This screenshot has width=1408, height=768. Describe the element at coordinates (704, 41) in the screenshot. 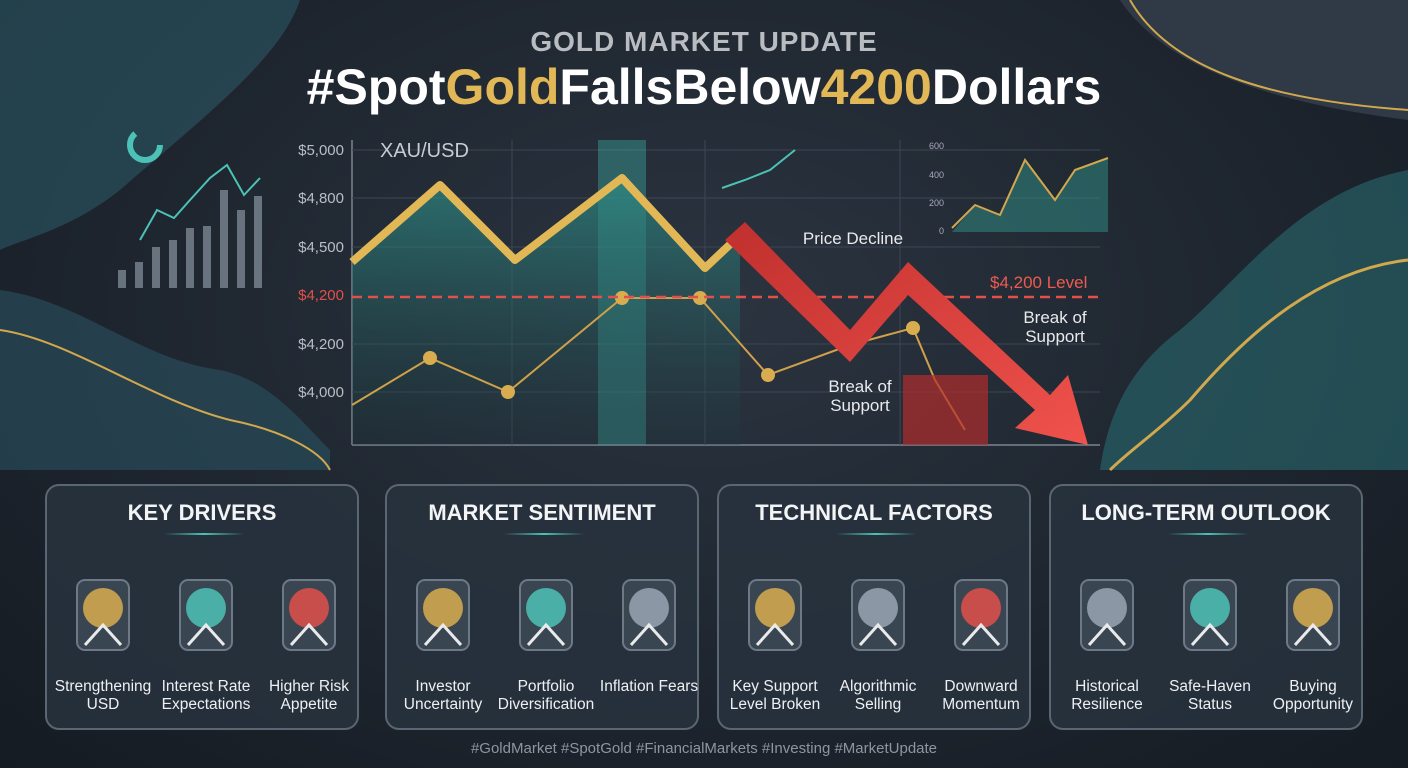

I see `subtitle: GOLD MARKET UPDATE` at that location.